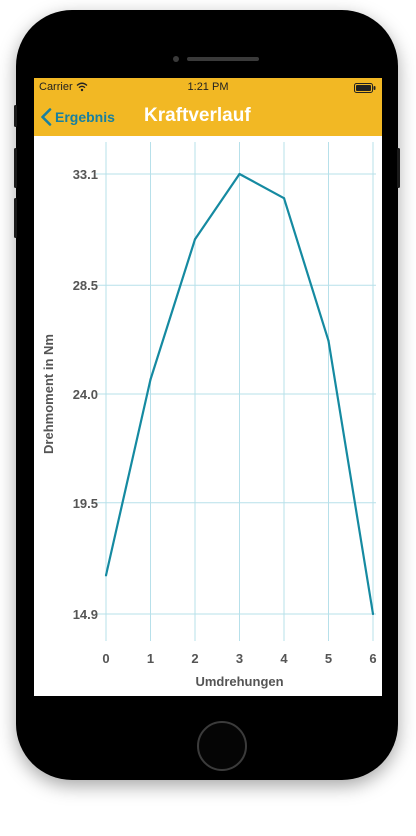 The image size is (416, 836). Describe the element at coordinates (85, 285) in the screenshot. I see `y-tick-label: 28.5` at that location.